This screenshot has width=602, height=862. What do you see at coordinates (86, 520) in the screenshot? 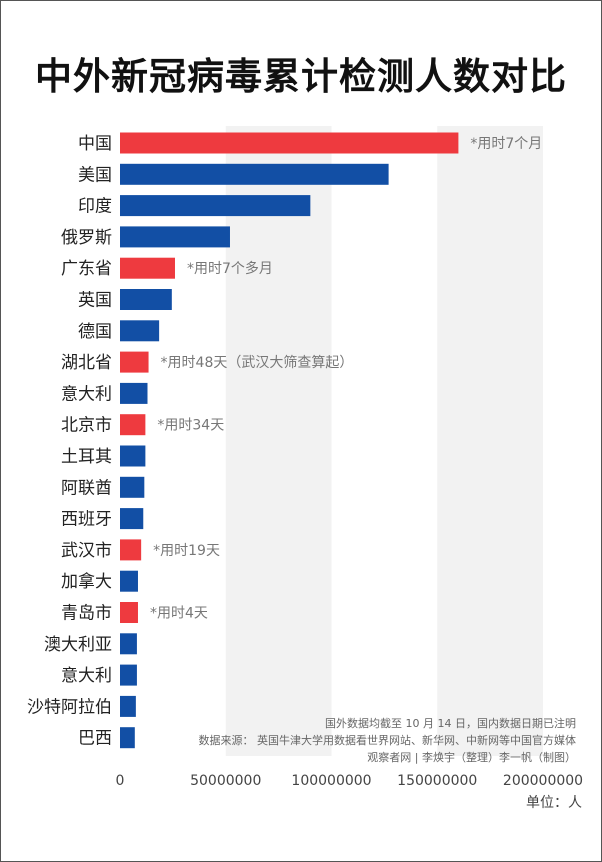
I see `category-label: 西班牙` at bounding box center [86, 520].